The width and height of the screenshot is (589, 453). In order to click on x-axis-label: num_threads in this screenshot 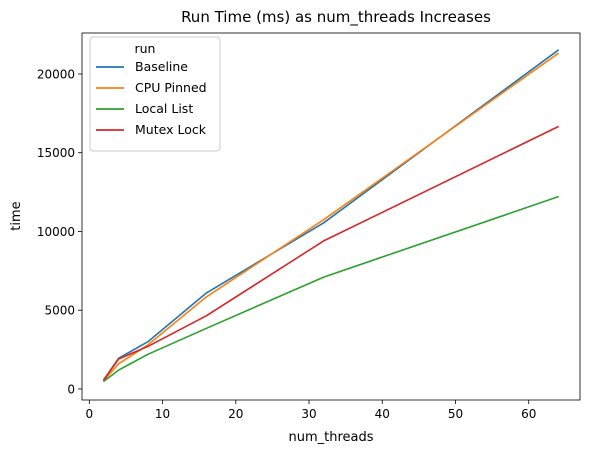, I will do `click(330, 437)`.